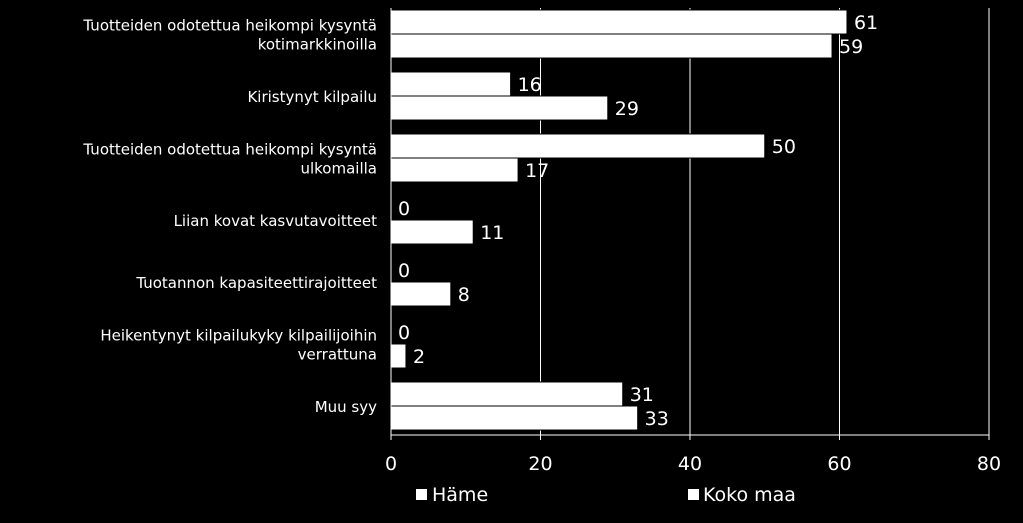 The height and width of the screenshot is (523, 1023). I want to click on data-label-koko-maa-3: 11, so click(492, 233).